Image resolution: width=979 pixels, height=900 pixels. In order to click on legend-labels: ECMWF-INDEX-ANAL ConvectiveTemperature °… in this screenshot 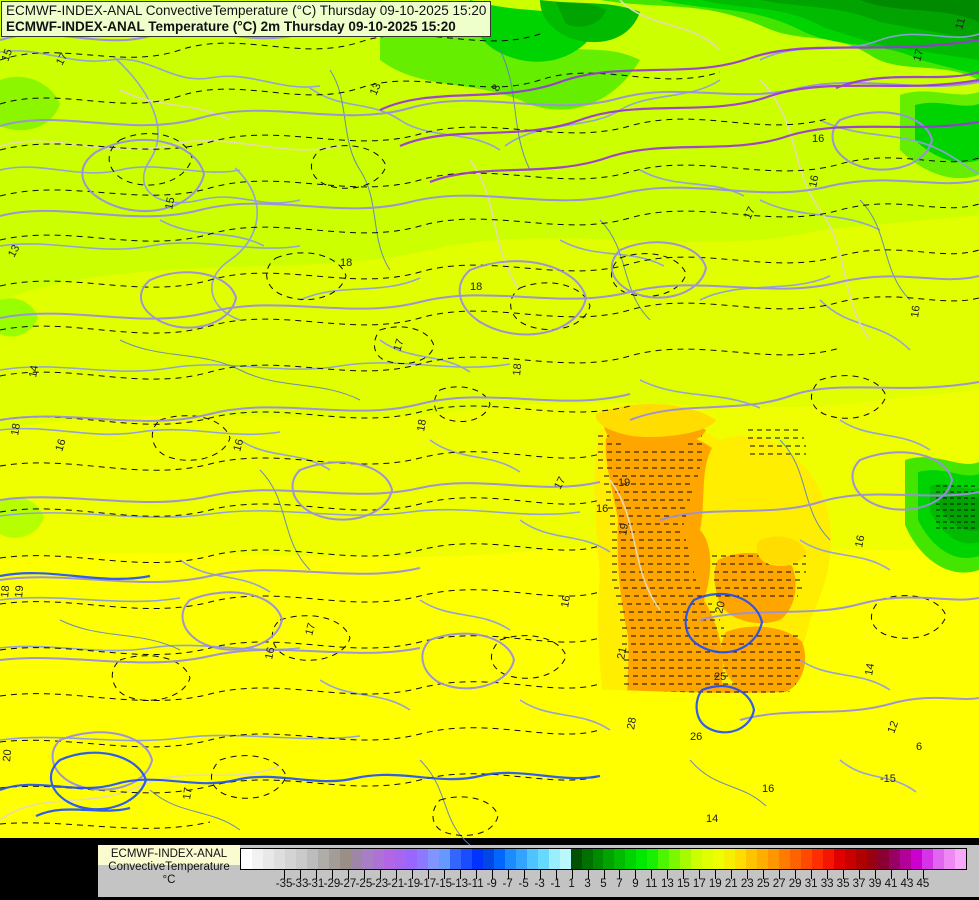, I will do `click(169, 871)`.